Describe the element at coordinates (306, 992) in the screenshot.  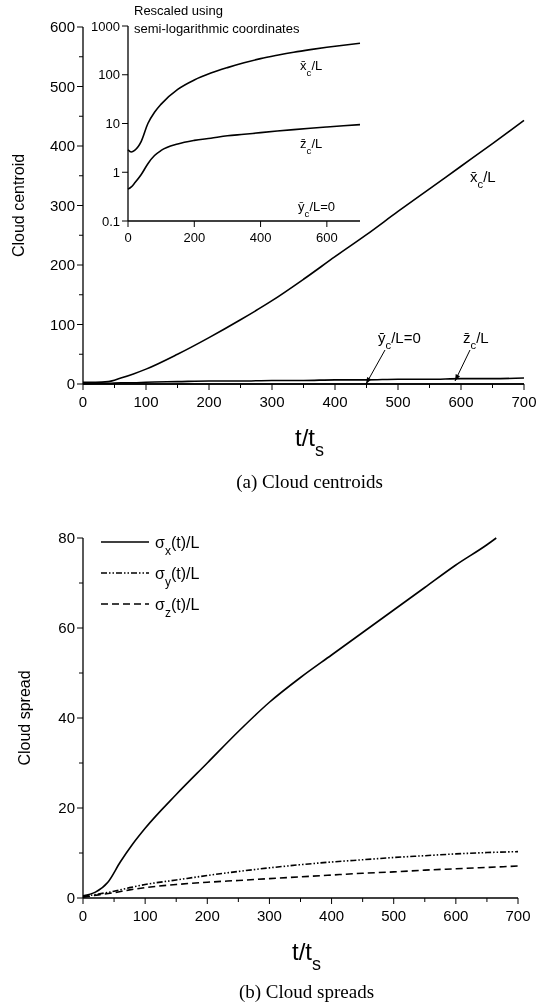
I see `text: (b) Cloud spreads` at that location.